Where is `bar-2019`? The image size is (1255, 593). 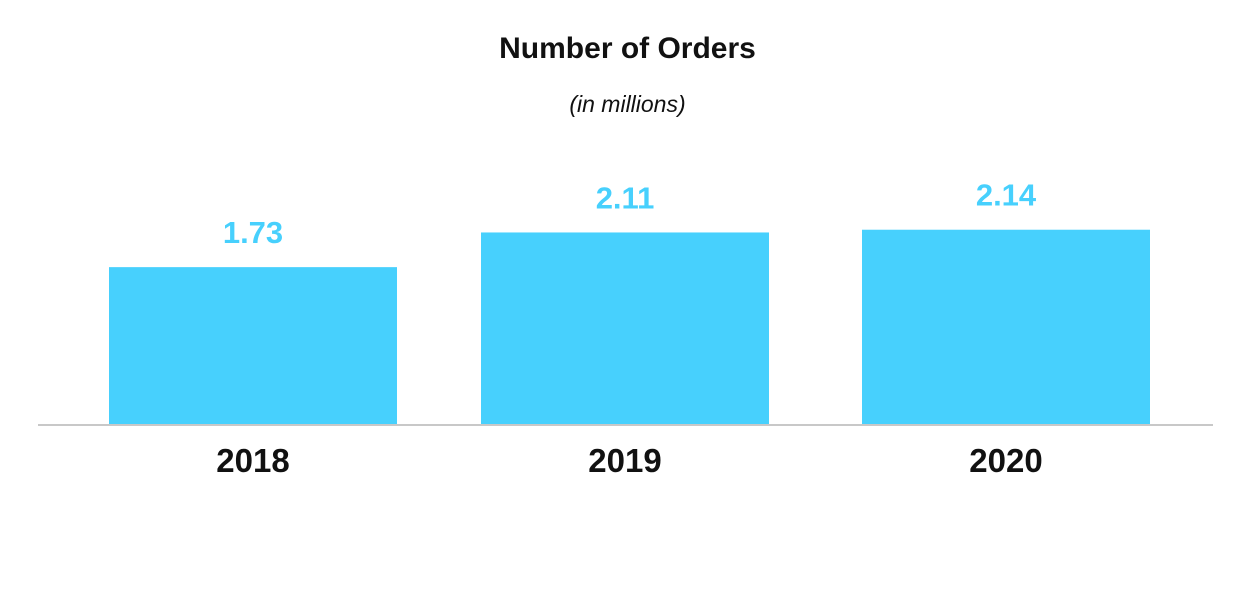 bar-2019 is located at coordinates (625, 328).